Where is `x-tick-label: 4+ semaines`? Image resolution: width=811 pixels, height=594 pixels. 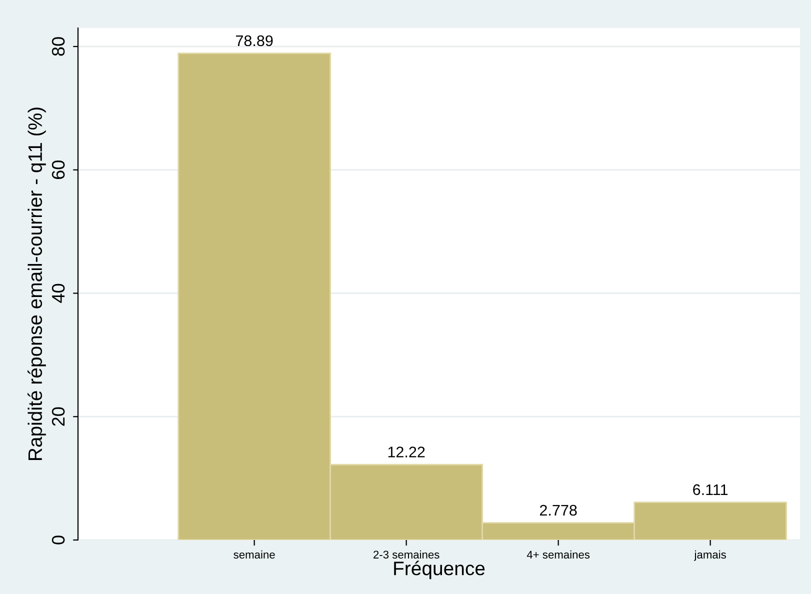 x-tick-label: 4+ semaines is located at coordinates (558, 554).